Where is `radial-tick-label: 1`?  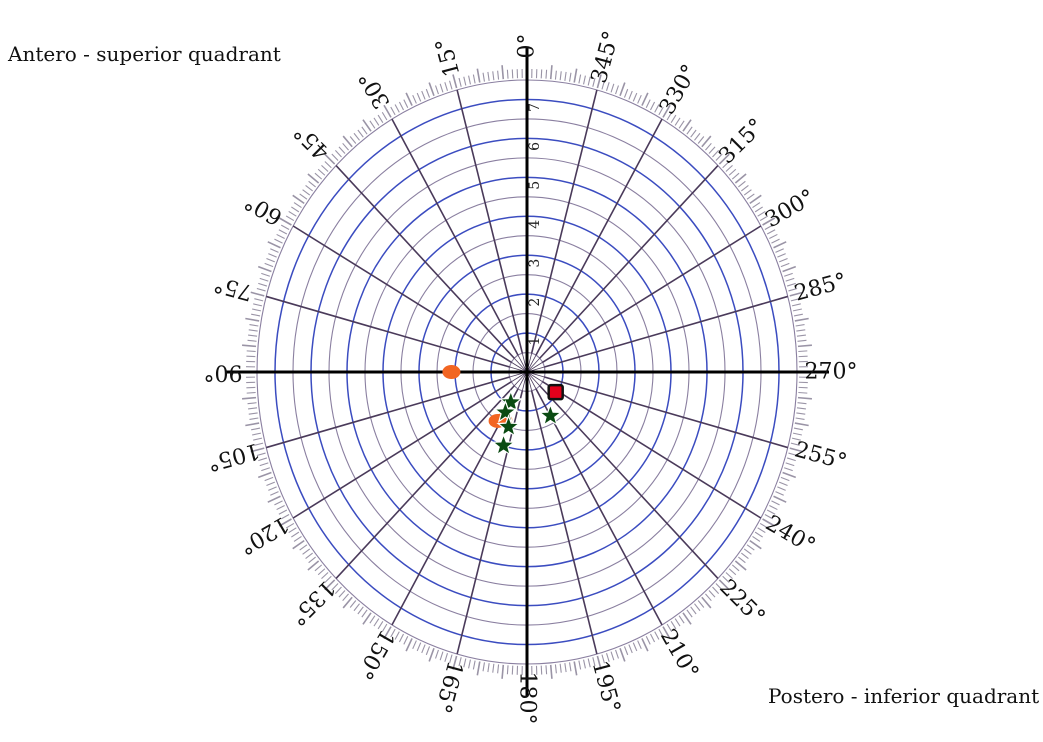
radial-tick-label: 1 is located at coordinates (535, 341).